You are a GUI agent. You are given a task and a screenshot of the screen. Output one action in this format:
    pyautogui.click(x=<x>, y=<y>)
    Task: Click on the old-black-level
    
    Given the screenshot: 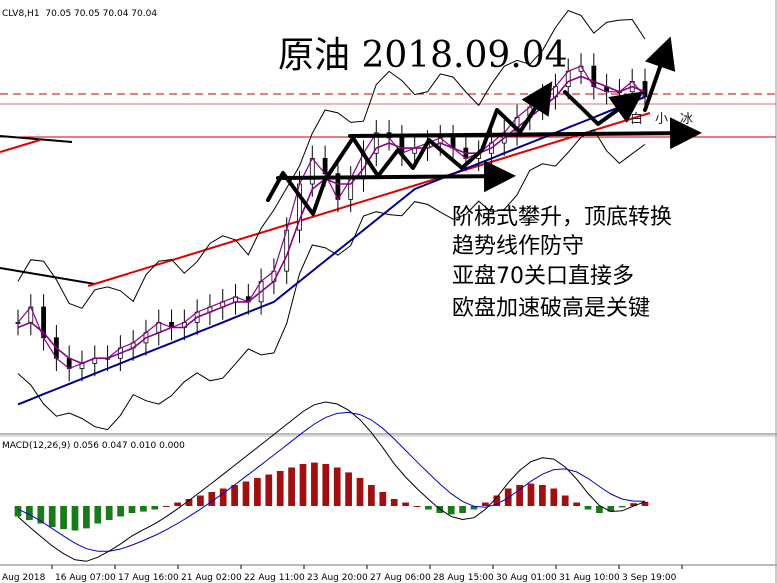 What is the action you would take?
    pyautogui.click(x=36, y=139)
    